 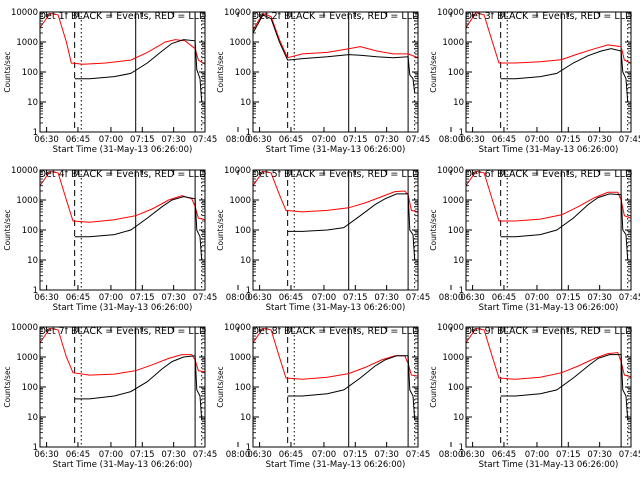 I want to click on chart-title: Det 3f BLACK = Events, RED = LLD, so click(x=549, y=16).